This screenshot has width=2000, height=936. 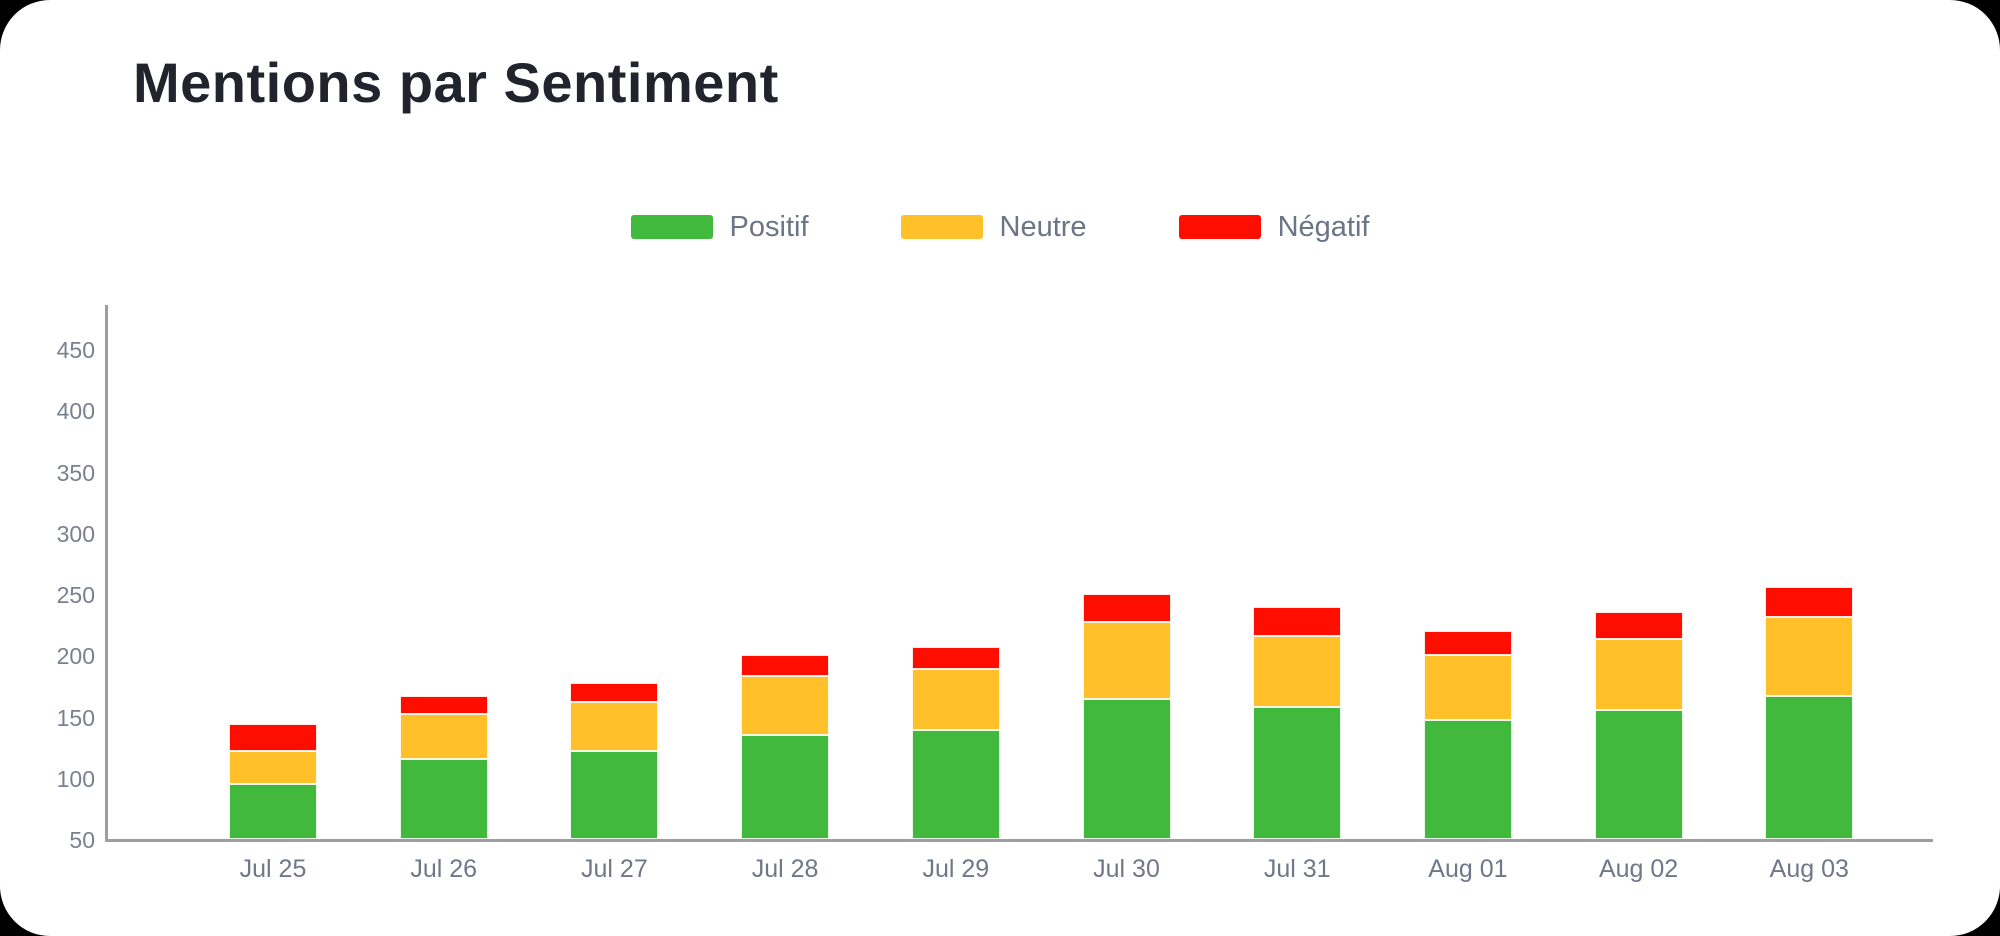 I want to click on legend-item-negatif: Négatif, so click(x=1274, y=227).